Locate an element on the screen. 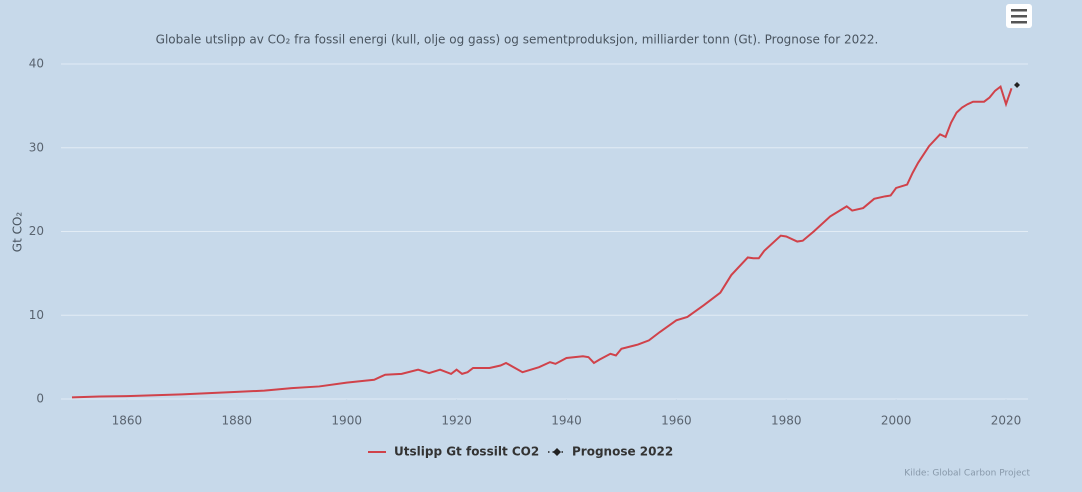  y-tick-label: 10 is located at coordinates (36, 315).